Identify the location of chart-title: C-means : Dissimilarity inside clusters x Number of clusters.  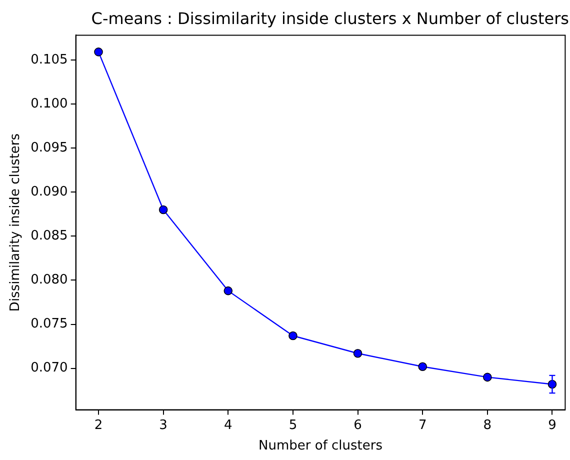
(330, 18).